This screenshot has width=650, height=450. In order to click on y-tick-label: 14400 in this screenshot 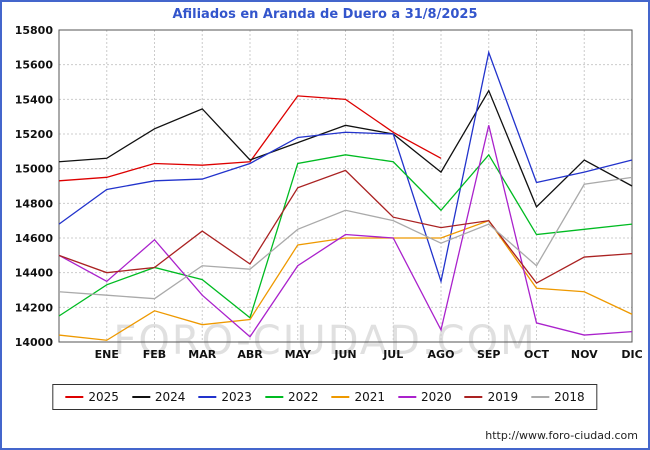, I will do `click(34, 273)`.